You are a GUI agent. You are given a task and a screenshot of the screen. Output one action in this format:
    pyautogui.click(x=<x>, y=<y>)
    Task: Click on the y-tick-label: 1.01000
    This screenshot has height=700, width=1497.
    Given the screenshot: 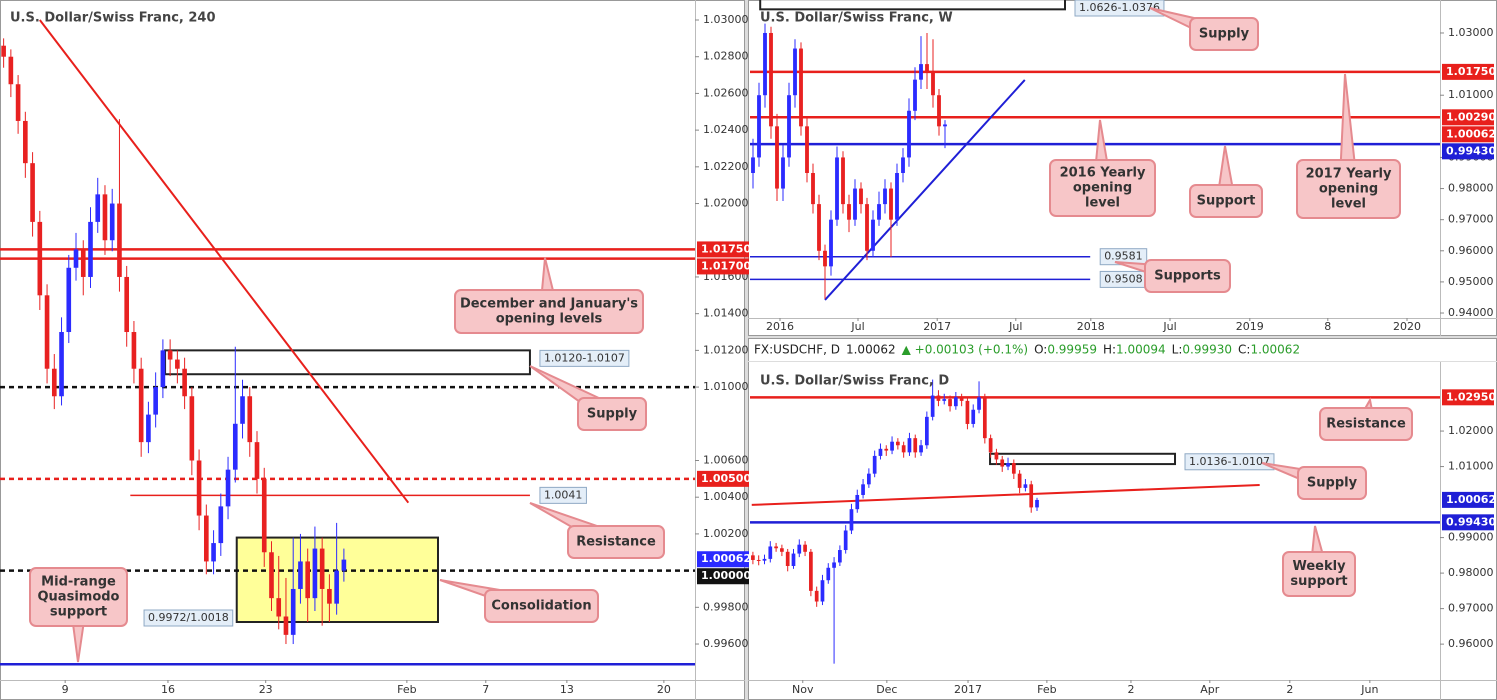 What is the action you would take?
    pyautogui.click(x=1471, y=466)
    